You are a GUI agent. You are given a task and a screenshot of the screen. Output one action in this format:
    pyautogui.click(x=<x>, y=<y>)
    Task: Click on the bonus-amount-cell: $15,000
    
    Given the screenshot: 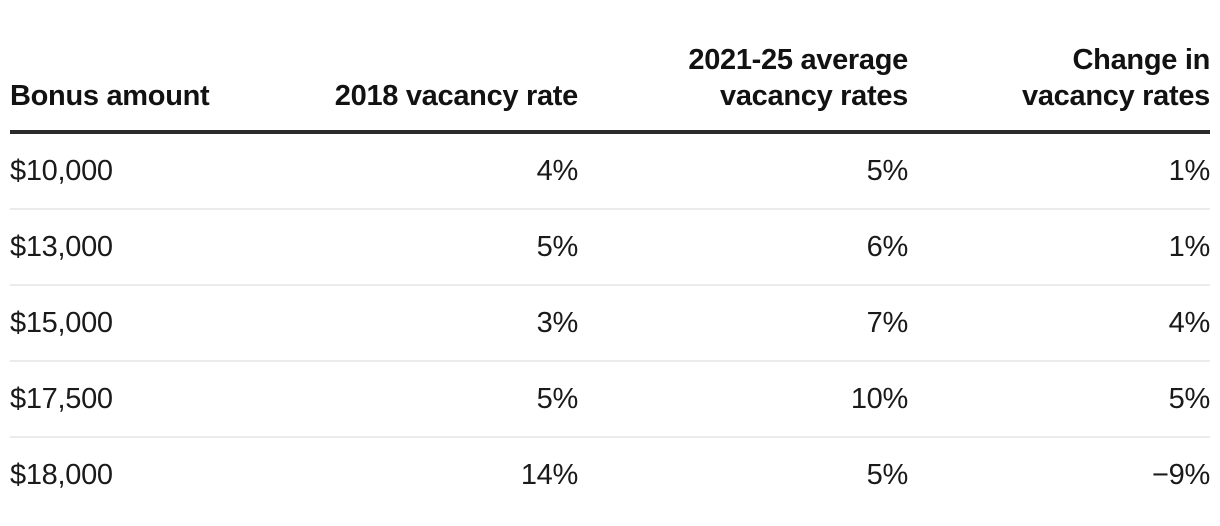 What is the action you would take?
    pyautogui.click(x=154, y=323)
    